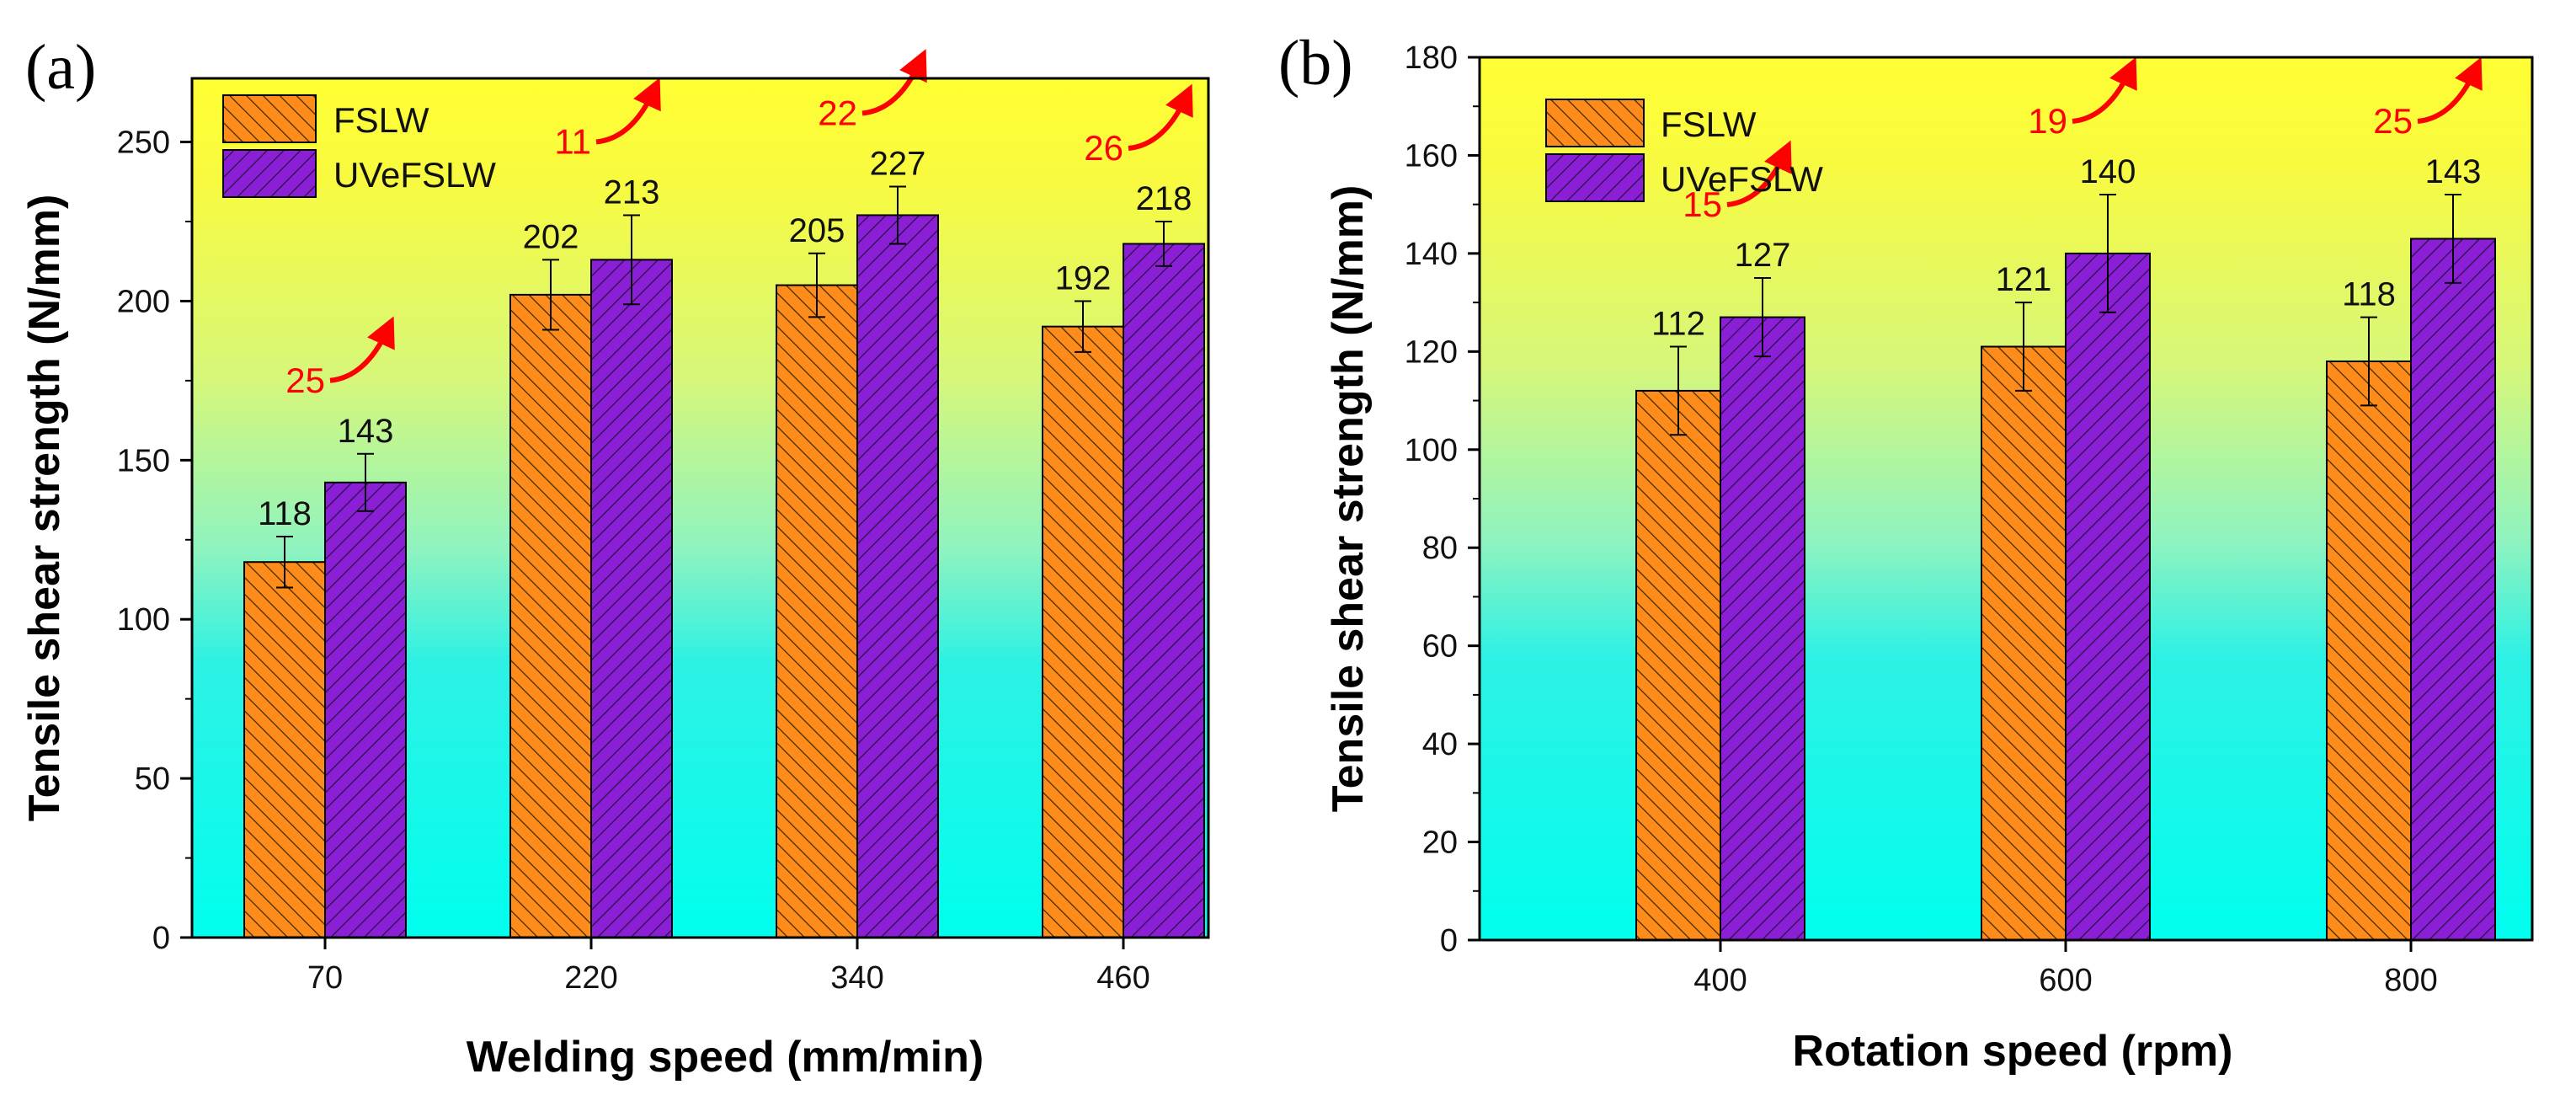 The width and height of the screenshot is (2576, 1106). I want to click on panel-b-x-tick-label-800: 800, so click(2410, 980).